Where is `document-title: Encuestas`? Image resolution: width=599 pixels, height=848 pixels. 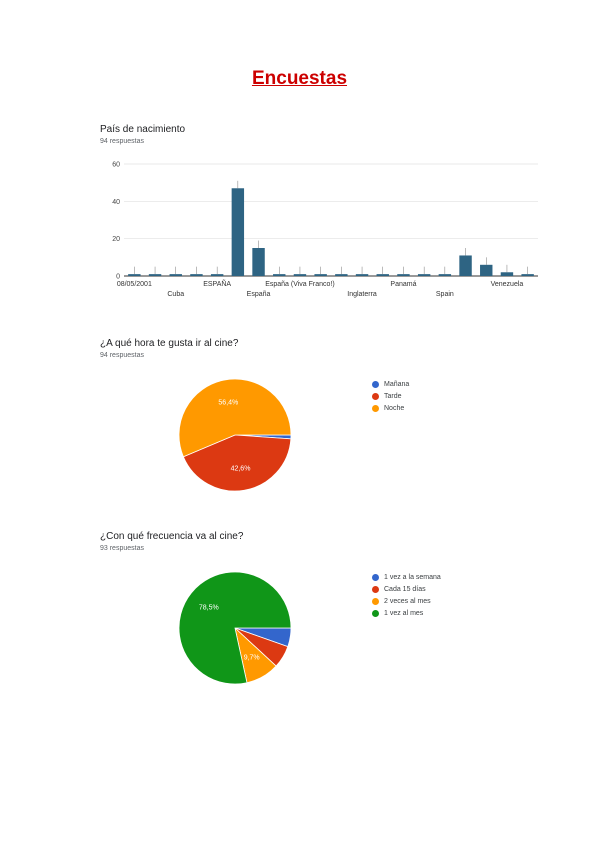
document-title: Encuestas is located at coordinates (299, 78).